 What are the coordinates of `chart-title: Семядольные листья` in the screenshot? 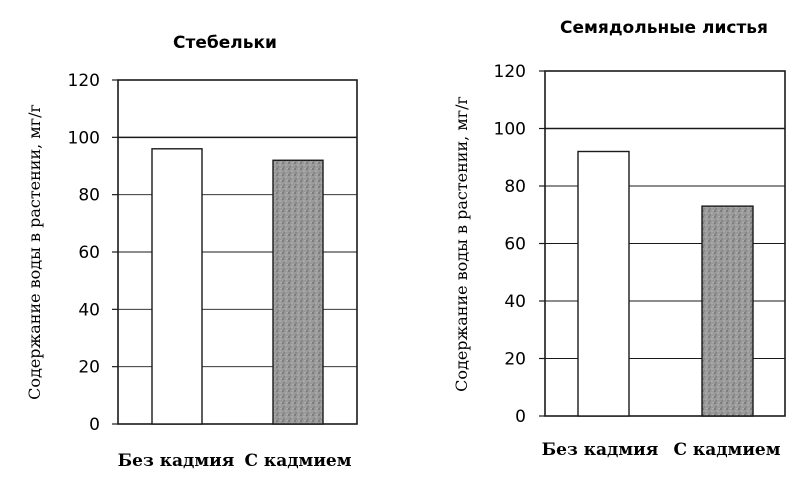 It's located at (664, 28).